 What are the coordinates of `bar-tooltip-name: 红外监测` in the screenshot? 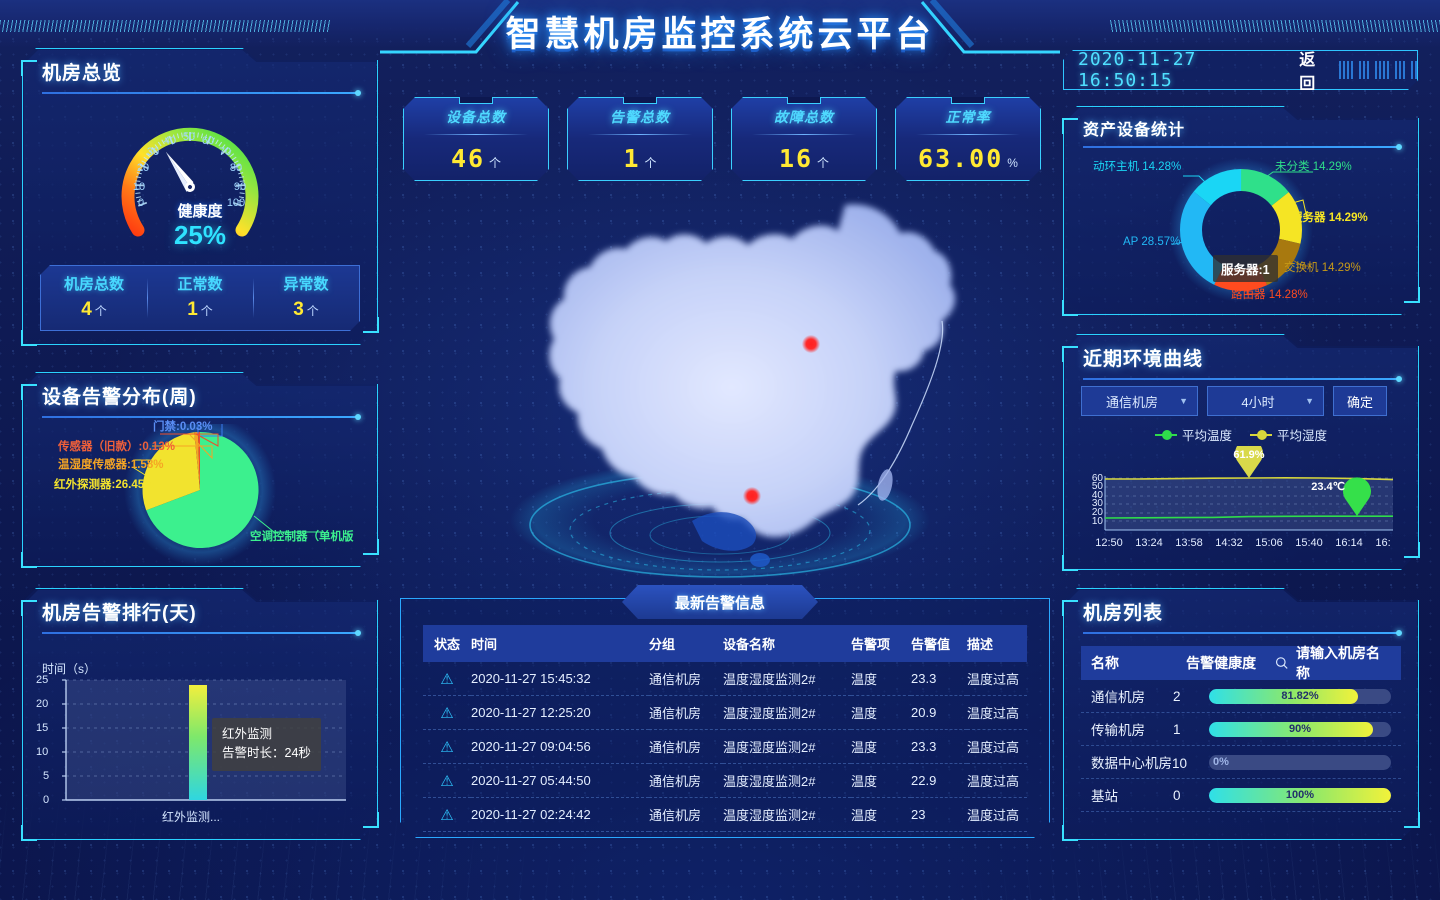 It's located at (247, 734).